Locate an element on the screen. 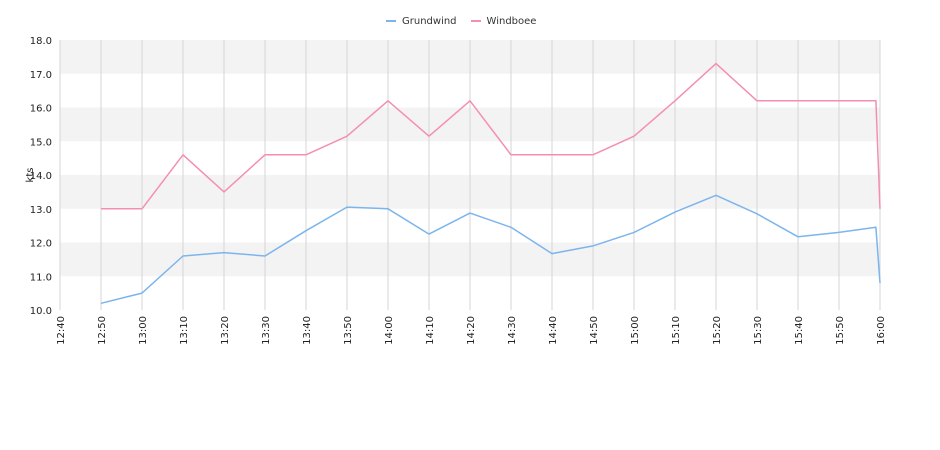 The height and width of the screenshot is (450, 940). x-tick-label: 13:40 is located at coordinates (307, 330).